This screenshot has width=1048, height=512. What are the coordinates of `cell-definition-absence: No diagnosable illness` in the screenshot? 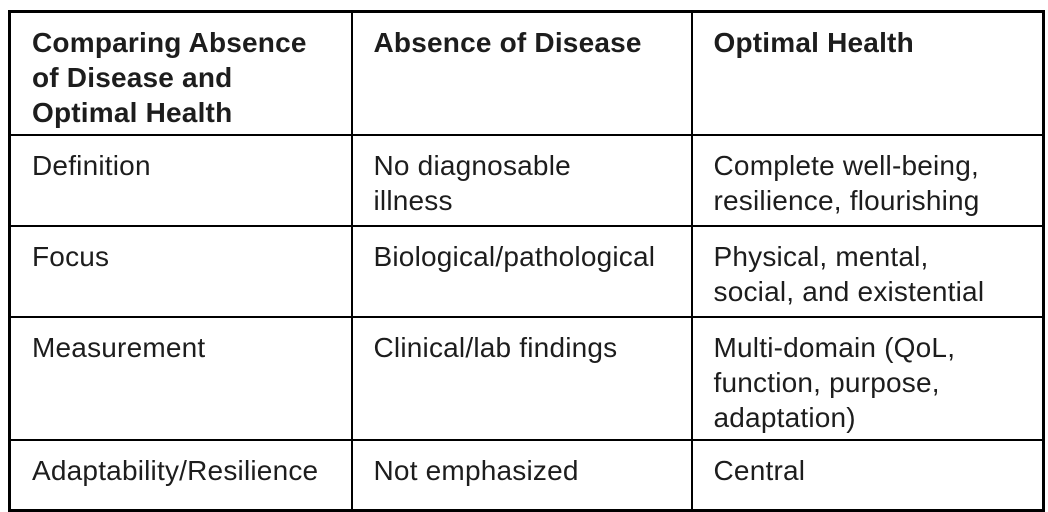 It's located at (521, 180).